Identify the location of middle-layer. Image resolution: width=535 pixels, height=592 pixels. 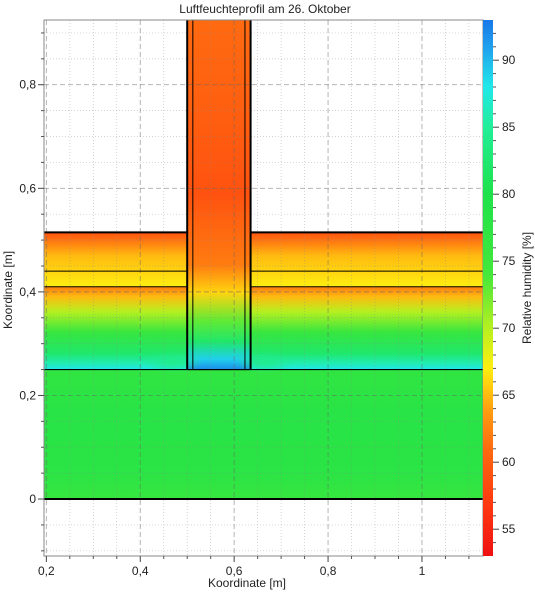
(263, 279).